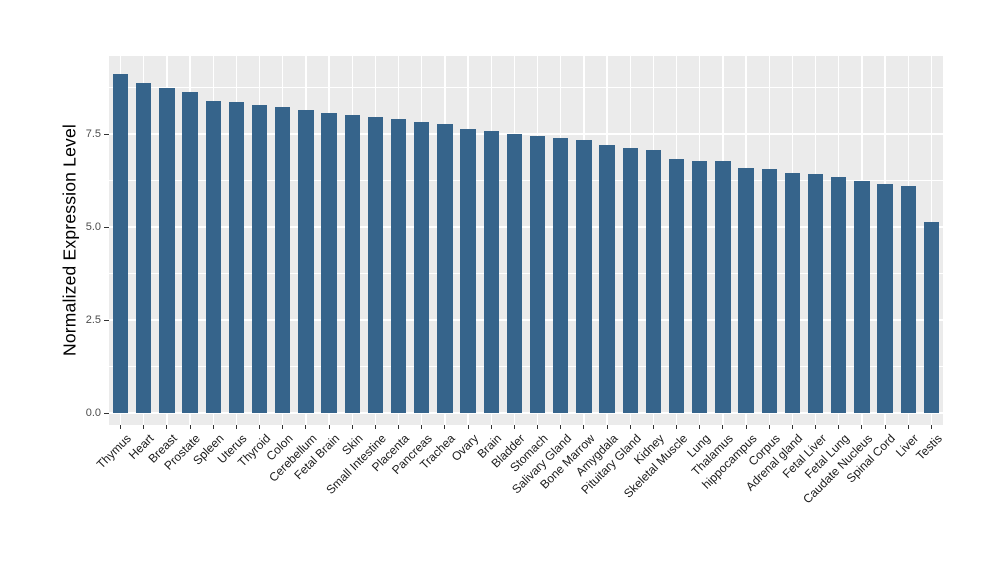  I want to click on y-tick-label: 7.5, so click(93, 133).